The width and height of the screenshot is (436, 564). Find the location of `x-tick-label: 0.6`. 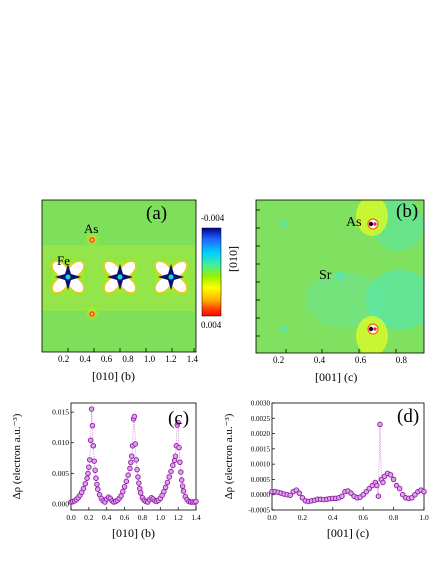

x-tick-label: 0.6 is located at coordinates (364, 517).